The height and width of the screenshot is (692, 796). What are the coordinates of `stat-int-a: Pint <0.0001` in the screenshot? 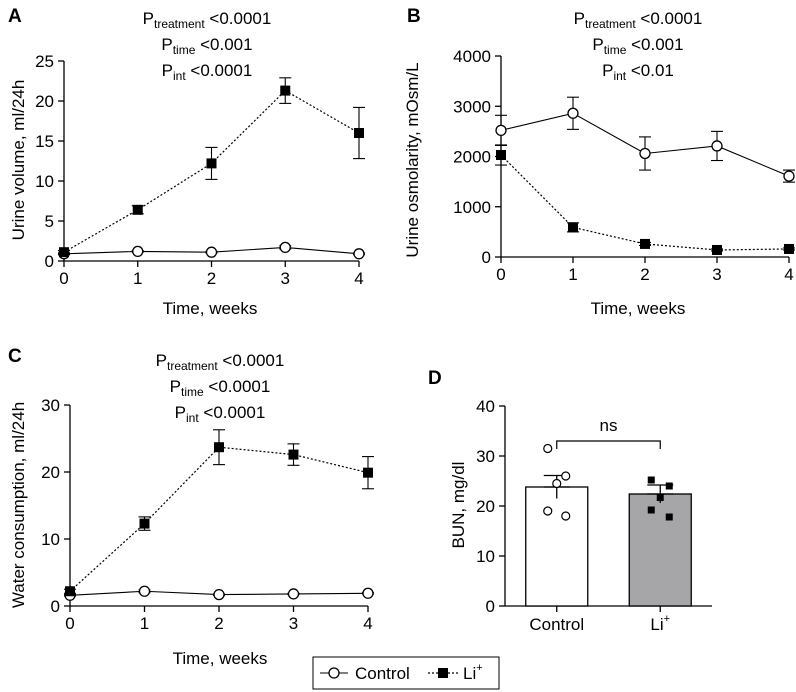 It's located at (207, 72).